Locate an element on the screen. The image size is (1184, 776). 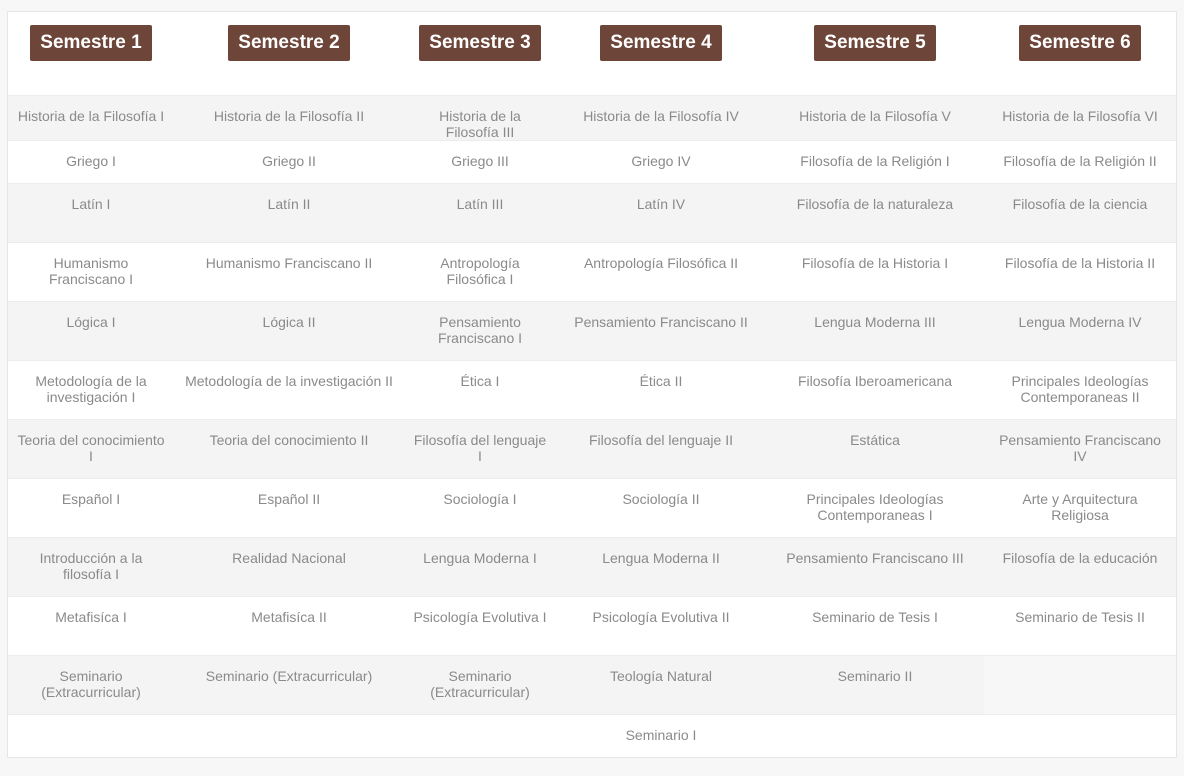
course-cell: Lengua Moderna IV is located at coordinates (1080, 331).